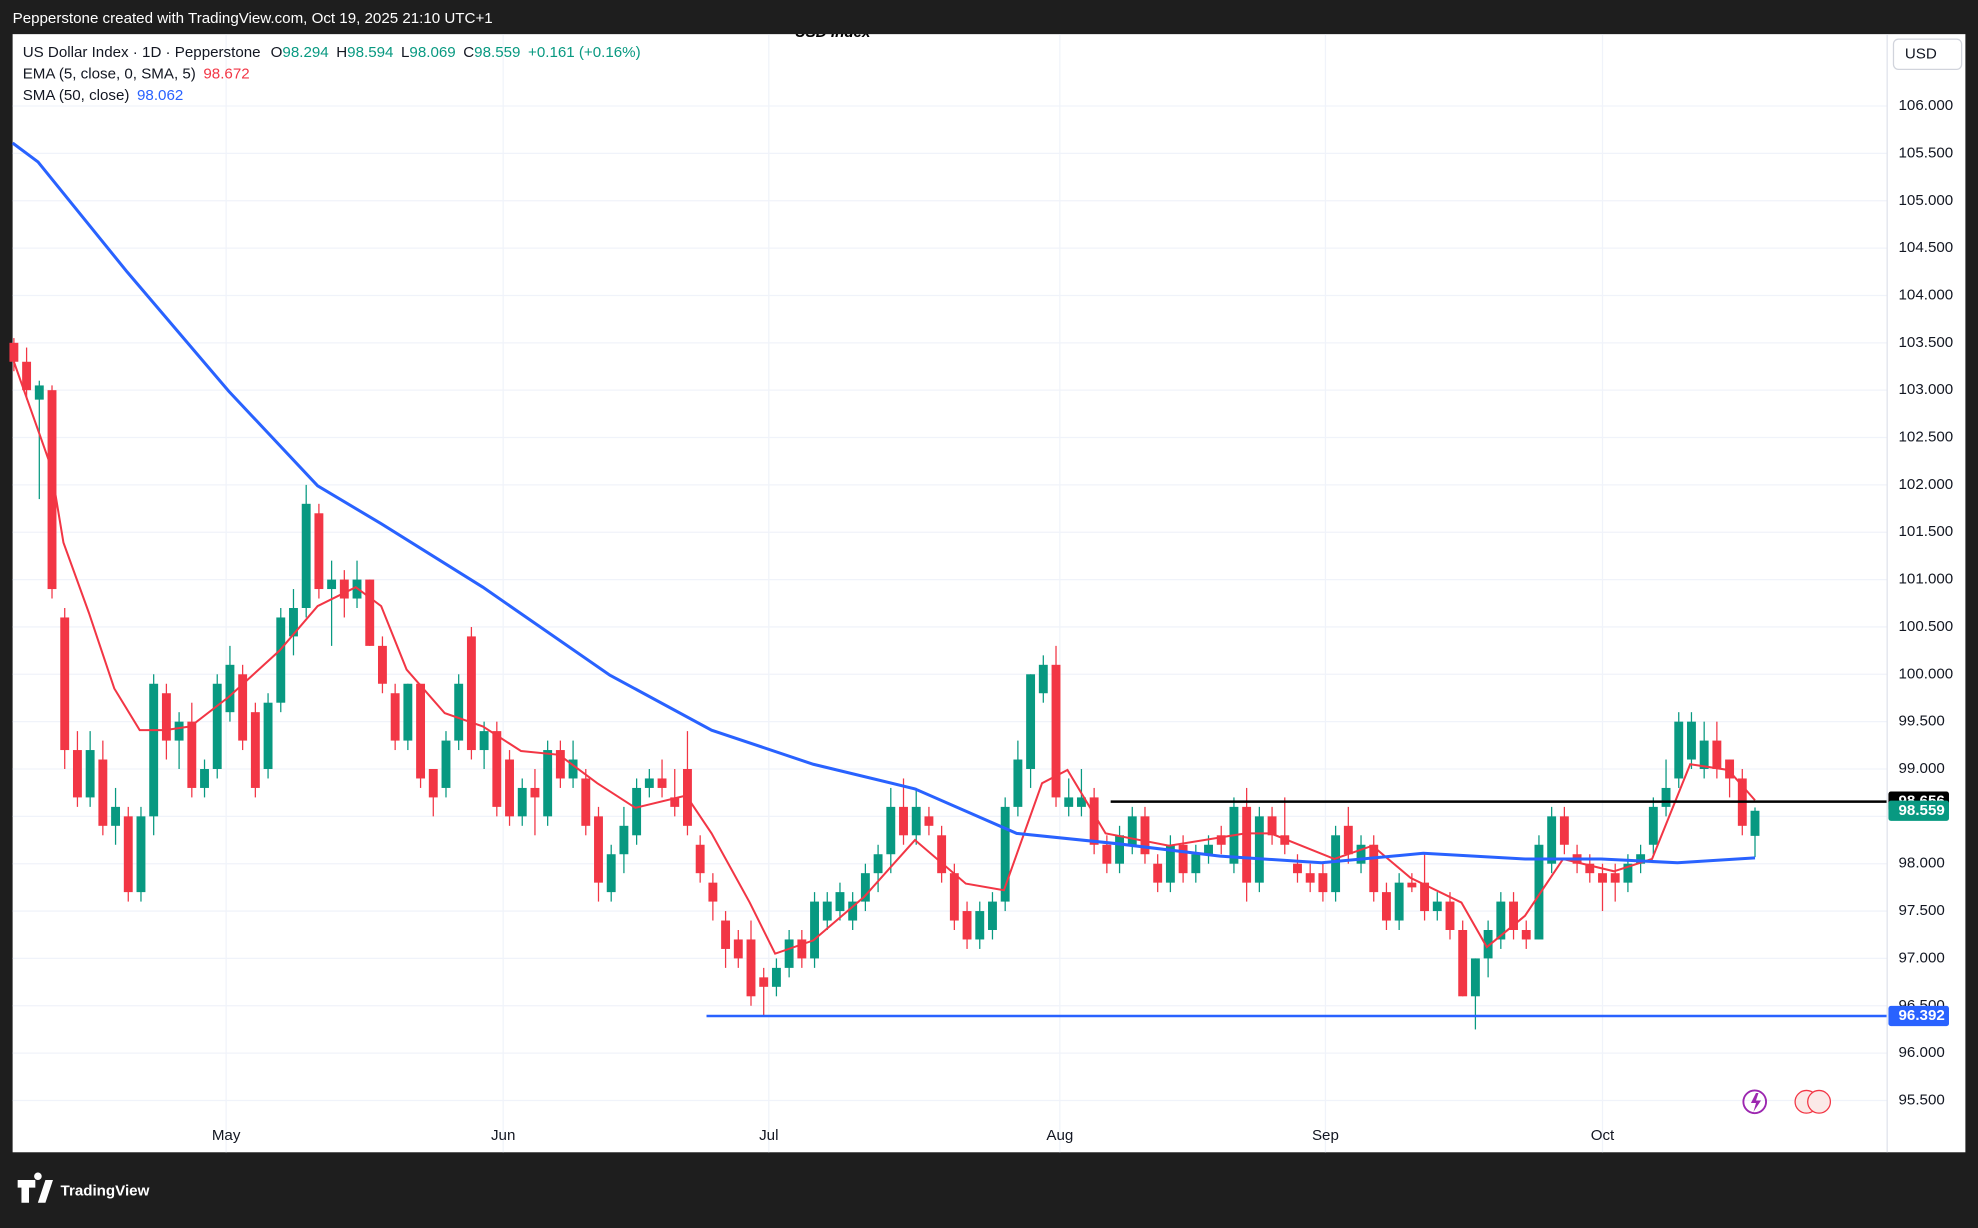  I want to click on last-price-tag, so click(1918, 810).